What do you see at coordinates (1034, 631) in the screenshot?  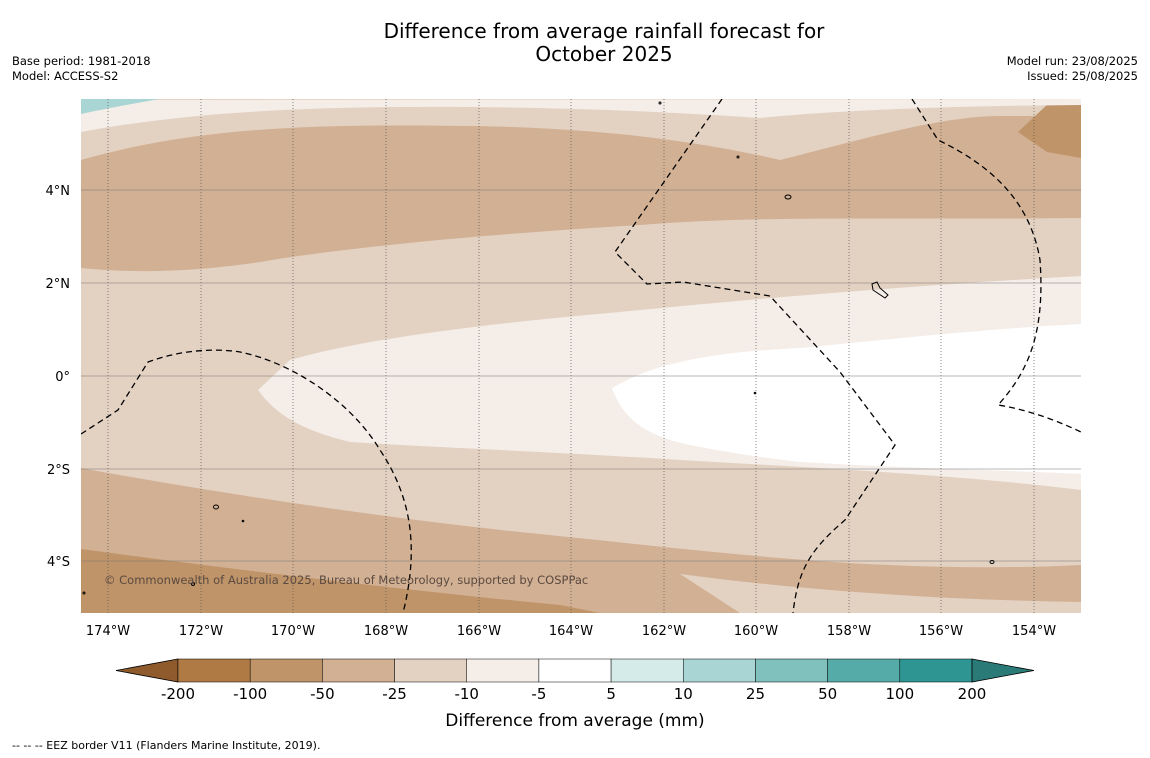 I see `longitude-tick-label: 154°W` at bounding box center [1034, 631].